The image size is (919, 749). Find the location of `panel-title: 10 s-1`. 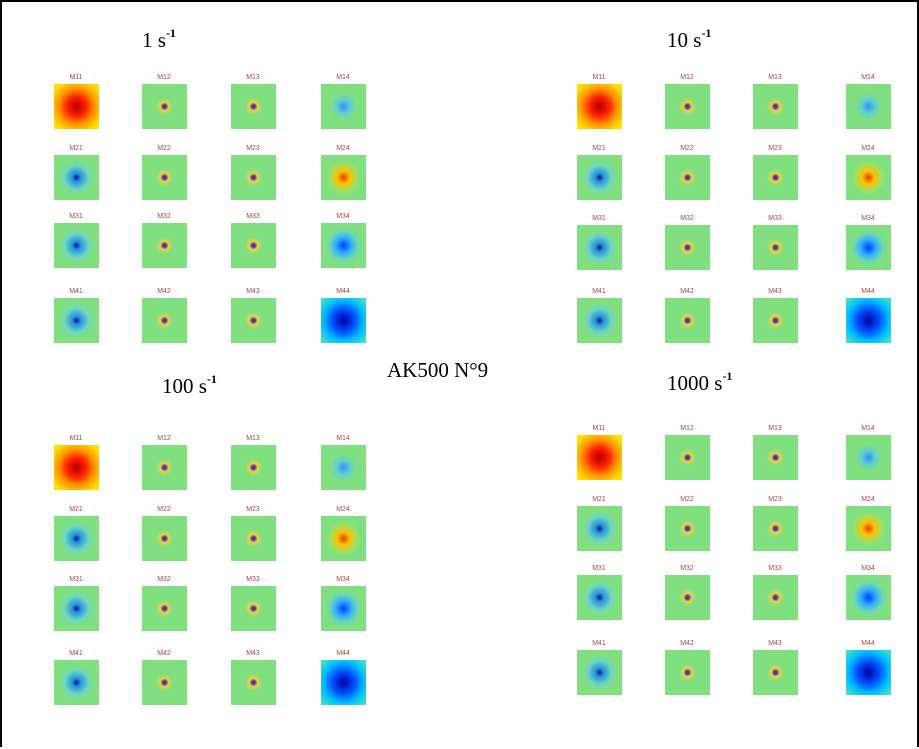

panel-title: 10 s-1 is located at coordinates (689, 39).